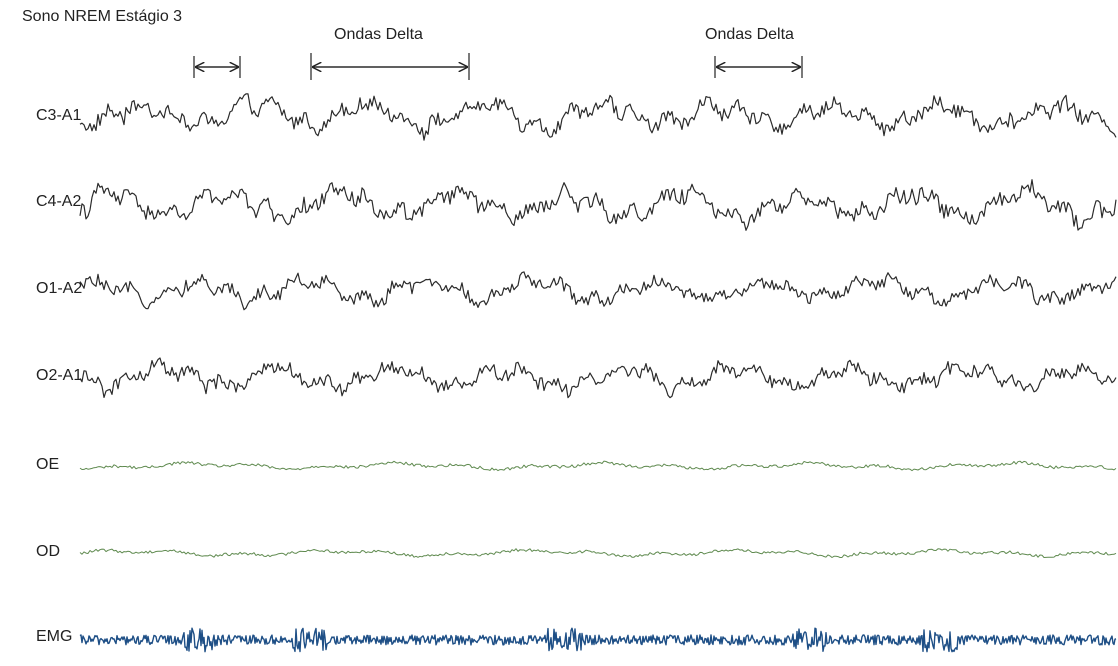 This screenshot has height=666, width=1118. I want to click on trace-emg, so click(598, 640).